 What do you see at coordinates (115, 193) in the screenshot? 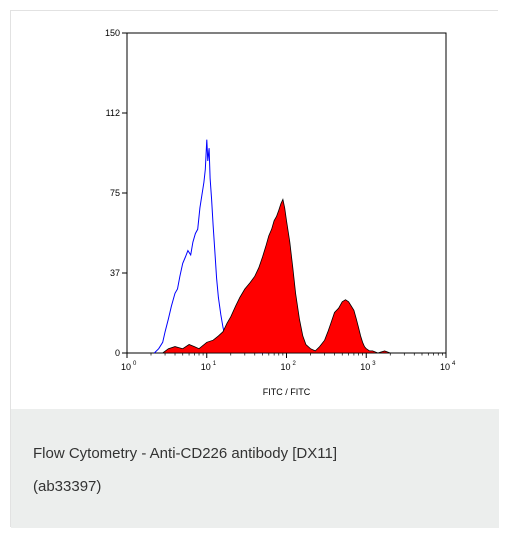
I see `y-tick-label: 75` at bounding box center [115, 193].